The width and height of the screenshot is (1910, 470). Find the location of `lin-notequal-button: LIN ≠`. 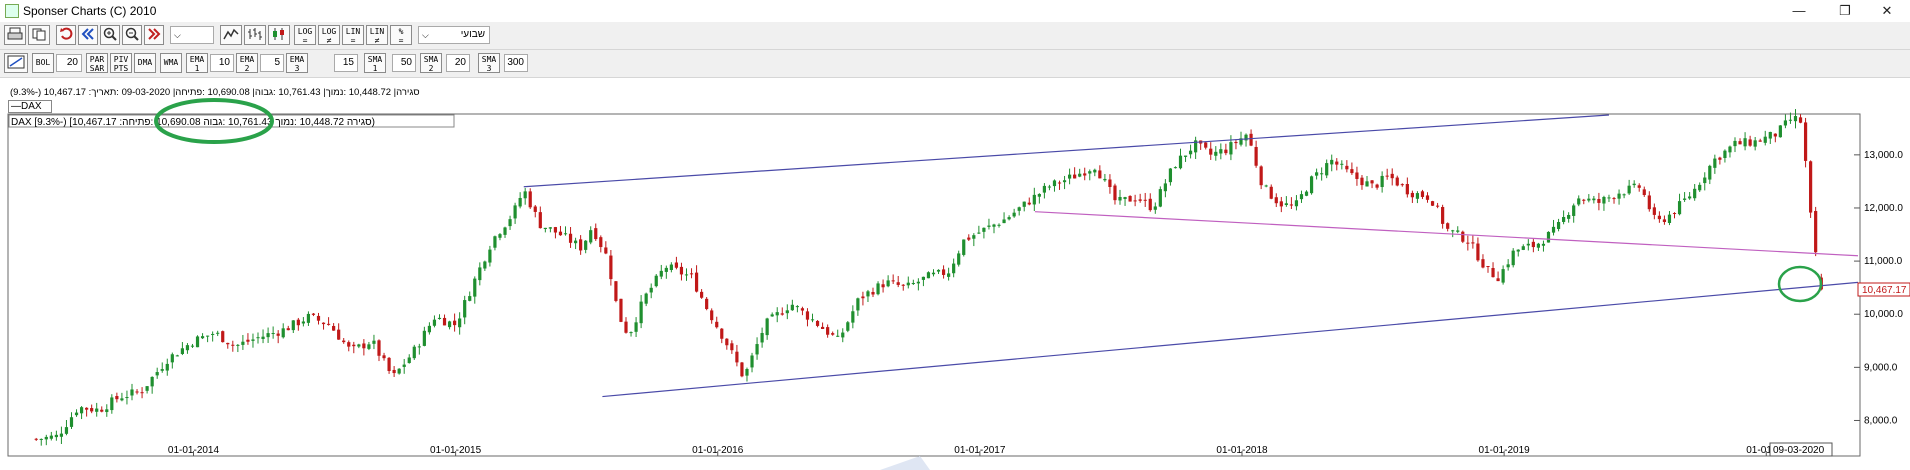

lin-notequal-button: LIN ≠ is located at coordinates (377, 35).